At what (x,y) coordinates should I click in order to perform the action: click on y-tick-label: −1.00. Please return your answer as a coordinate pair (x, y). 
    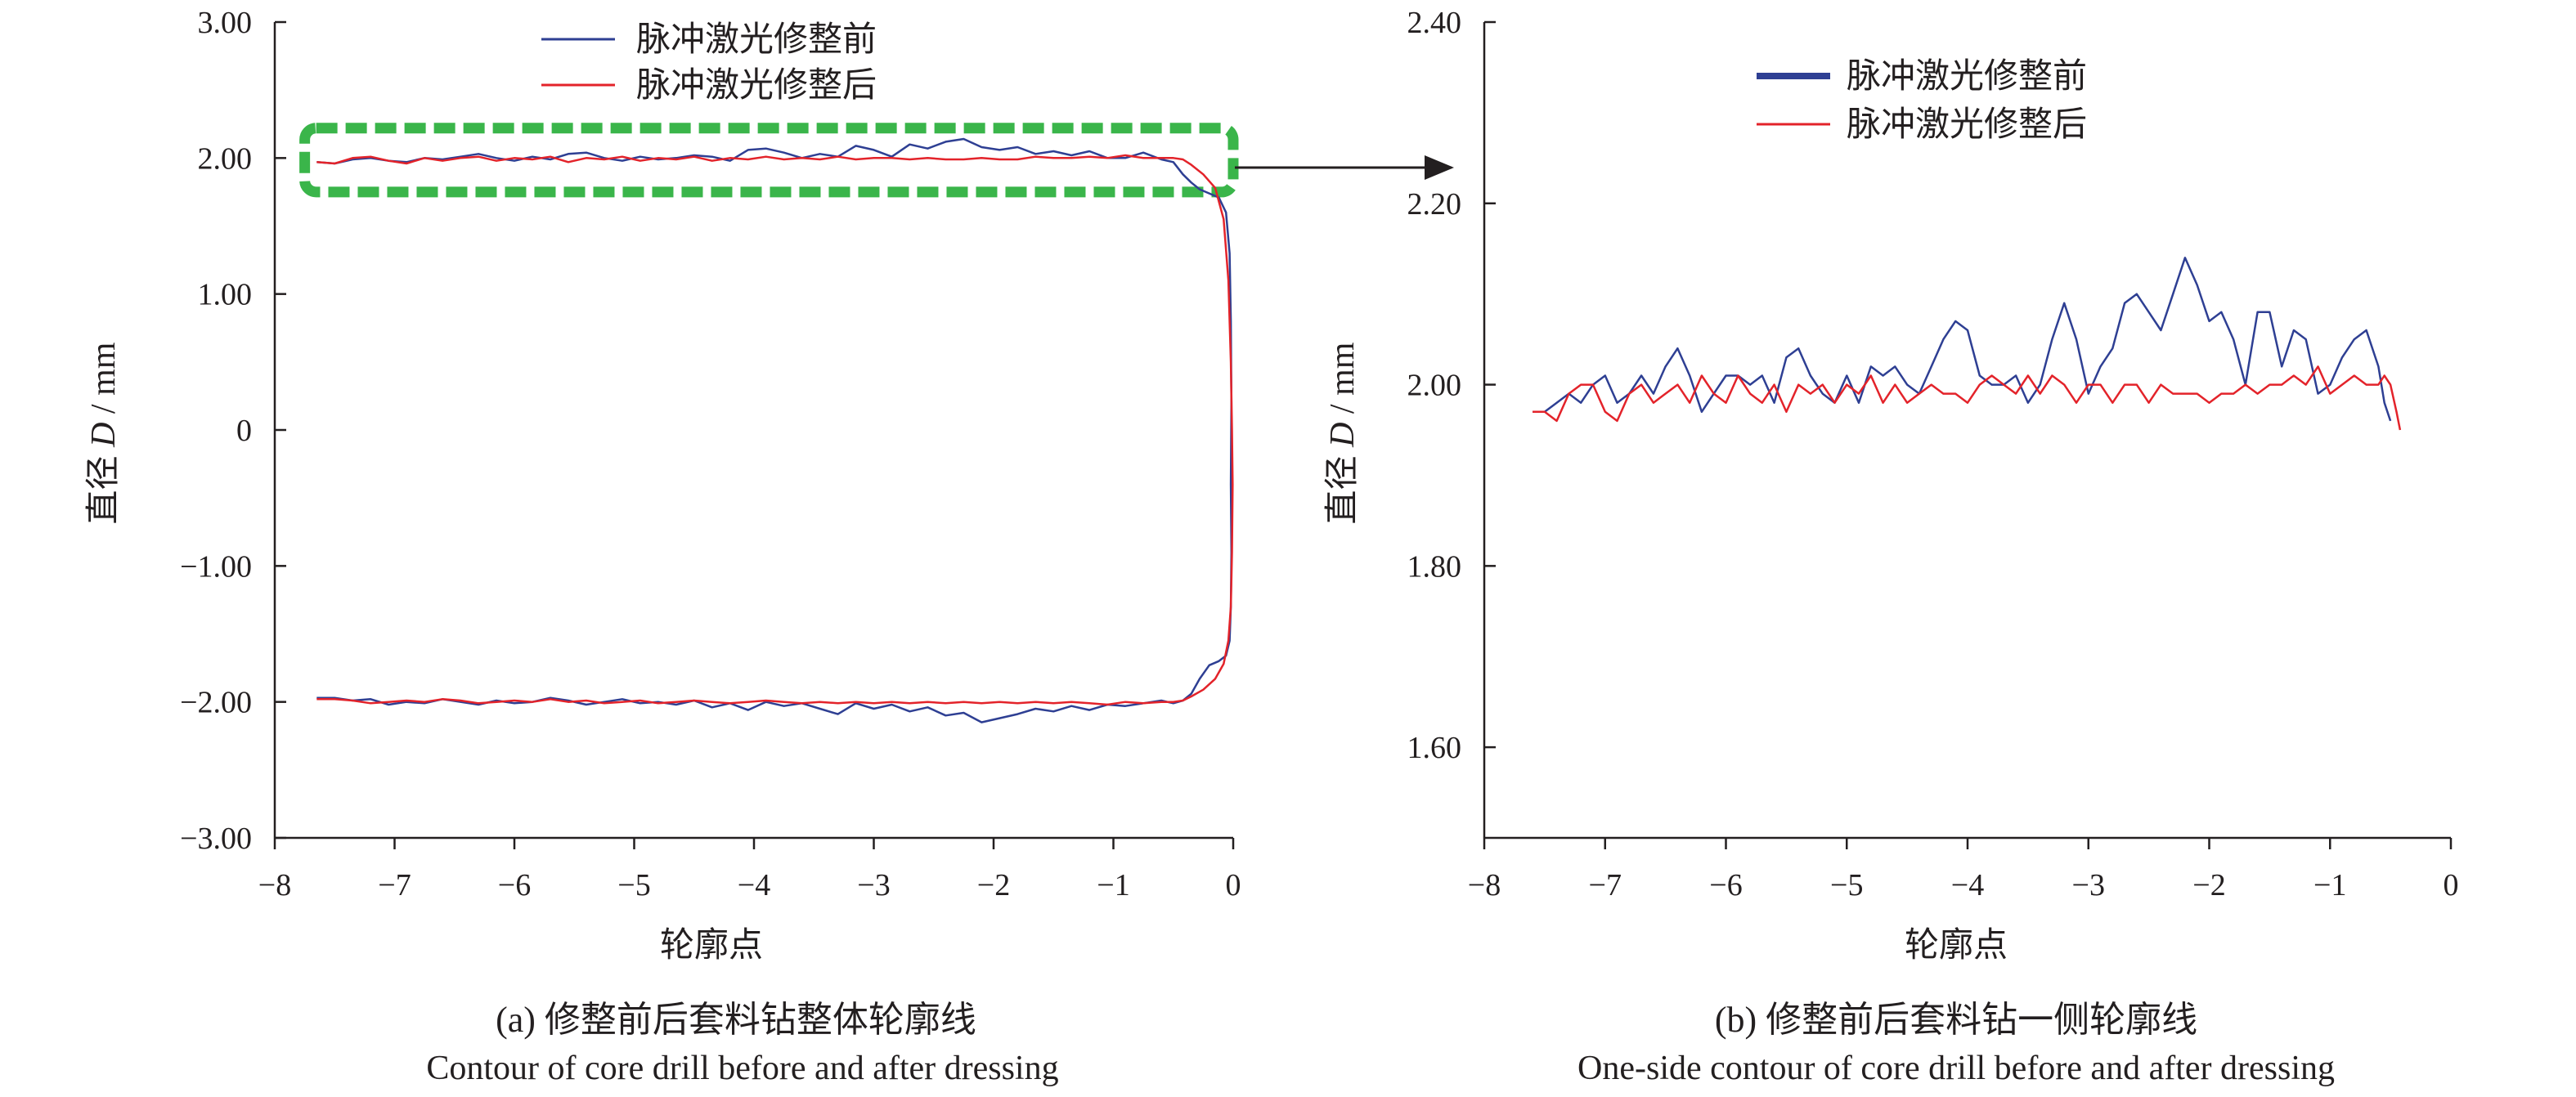
    Looking at the image, I should click on (216, 567).